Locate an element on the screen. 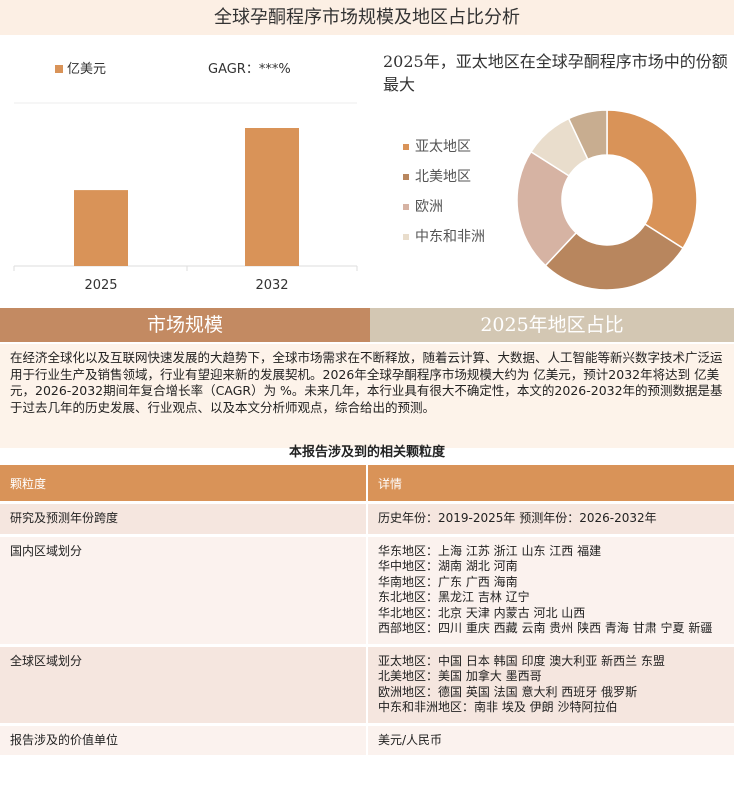  pie-title: 2025年，亚太地区在全球孕酮程序市场中的份额最大 is located at coordinates (555, 73).